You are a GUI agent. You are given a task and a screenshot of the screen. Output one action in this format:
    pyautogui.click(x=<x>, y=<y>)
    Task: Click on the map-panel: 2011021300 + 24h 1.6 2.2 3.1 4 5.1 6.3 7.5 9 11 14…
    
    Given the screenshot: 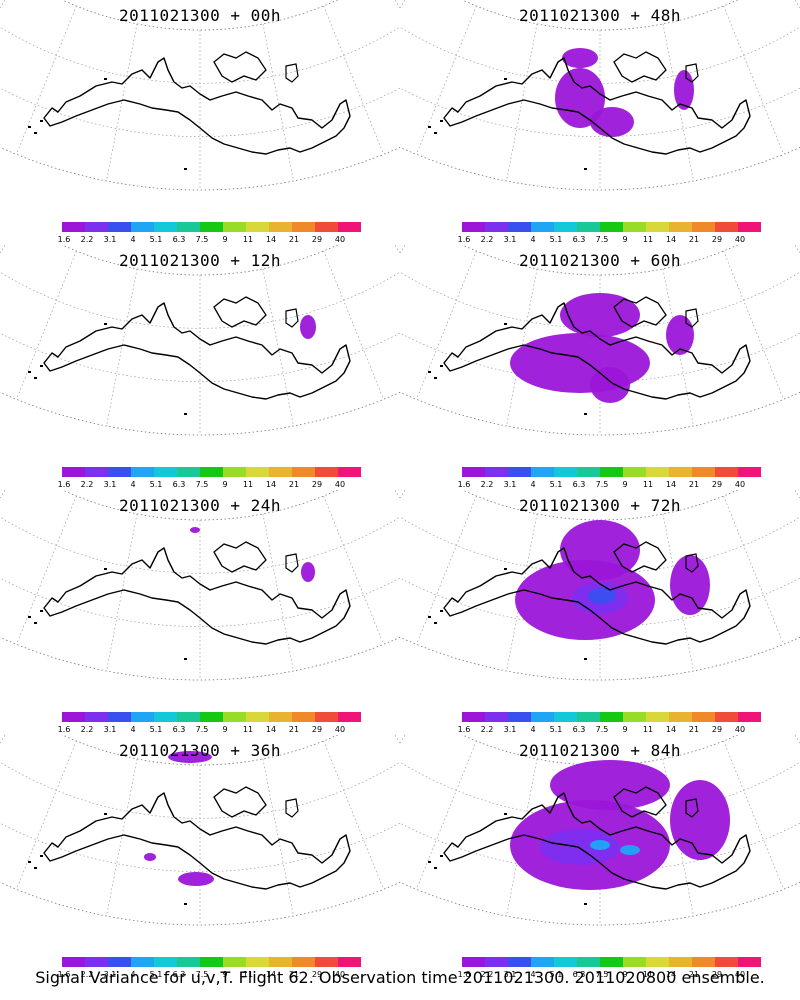 What is the action you would take?
    pyautogui.click(x=200, y=612)
    